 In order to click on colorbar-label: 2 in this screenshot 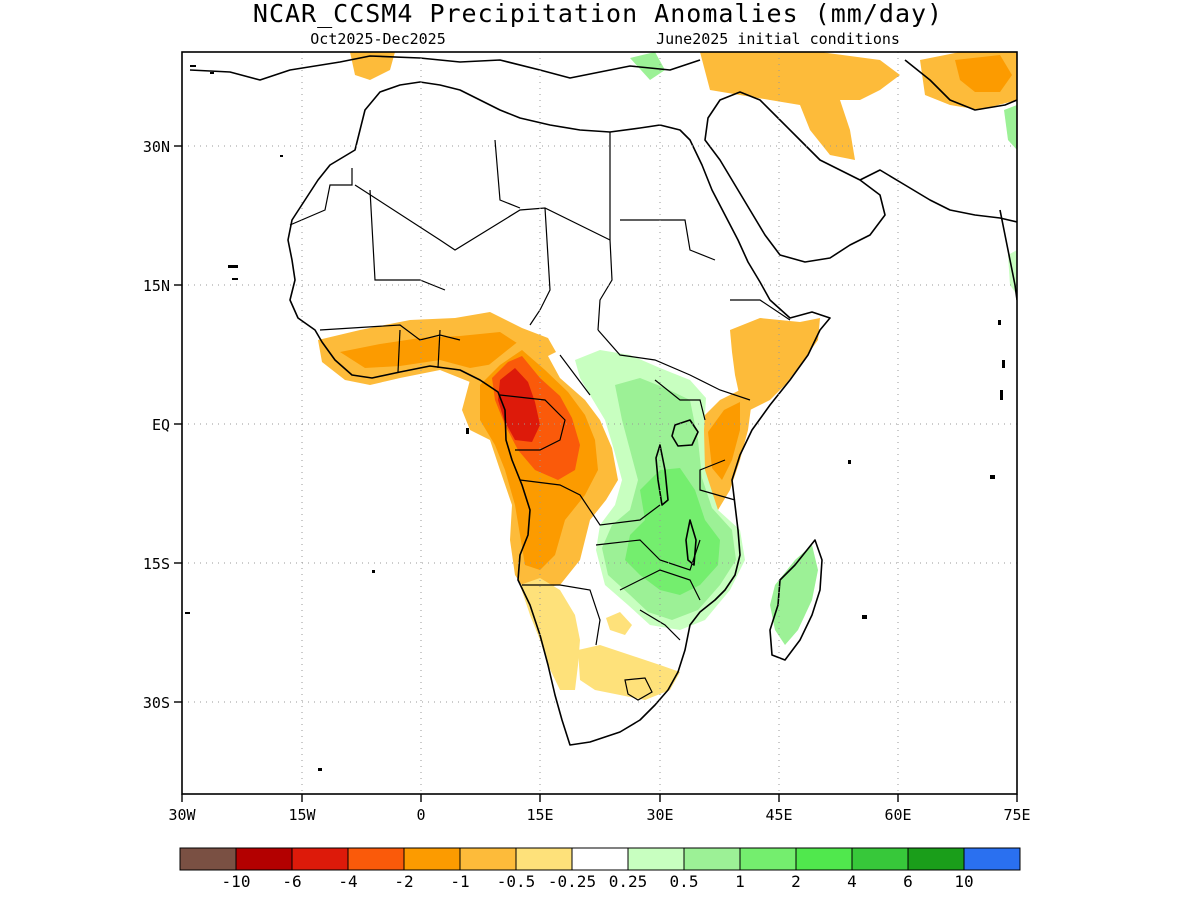, I will do `click(796, 881)`.